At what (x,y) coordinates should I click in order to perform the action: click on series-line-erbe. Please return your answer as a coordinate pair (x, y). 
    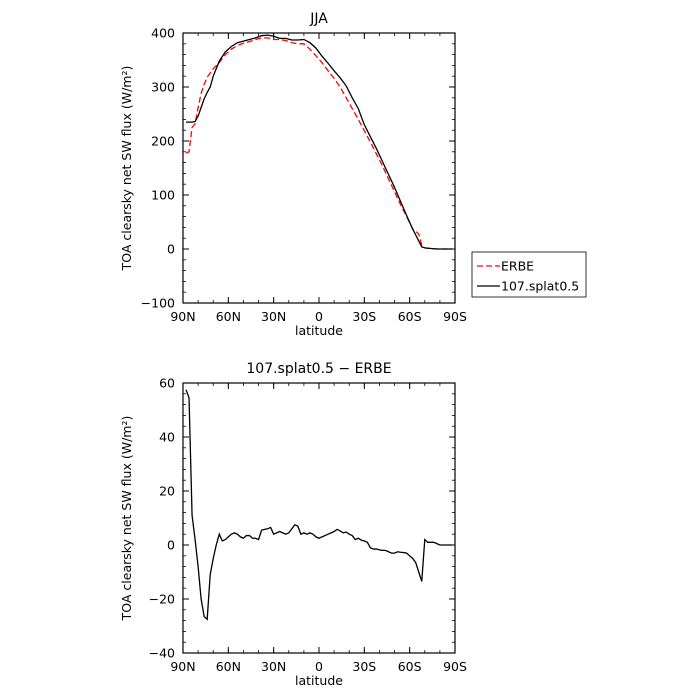
    Looking at the image, I should click on (318, 143).